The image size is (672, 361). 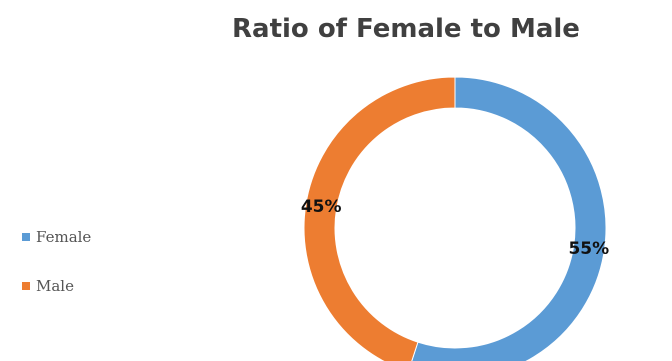 I want to click on legend-item-female: Female, so click(x=56, y=237).